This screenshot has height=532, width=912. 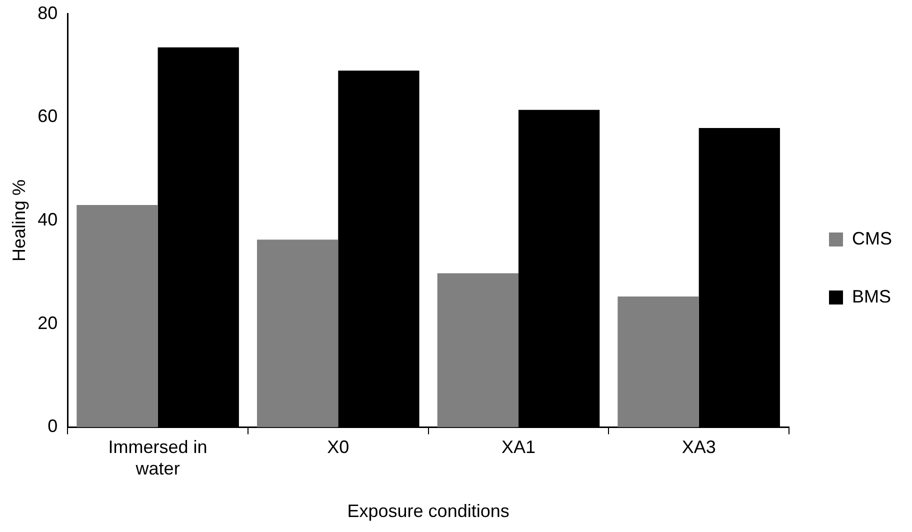 I want to click on y-tick-label: 40, so click(x=48, y=219).